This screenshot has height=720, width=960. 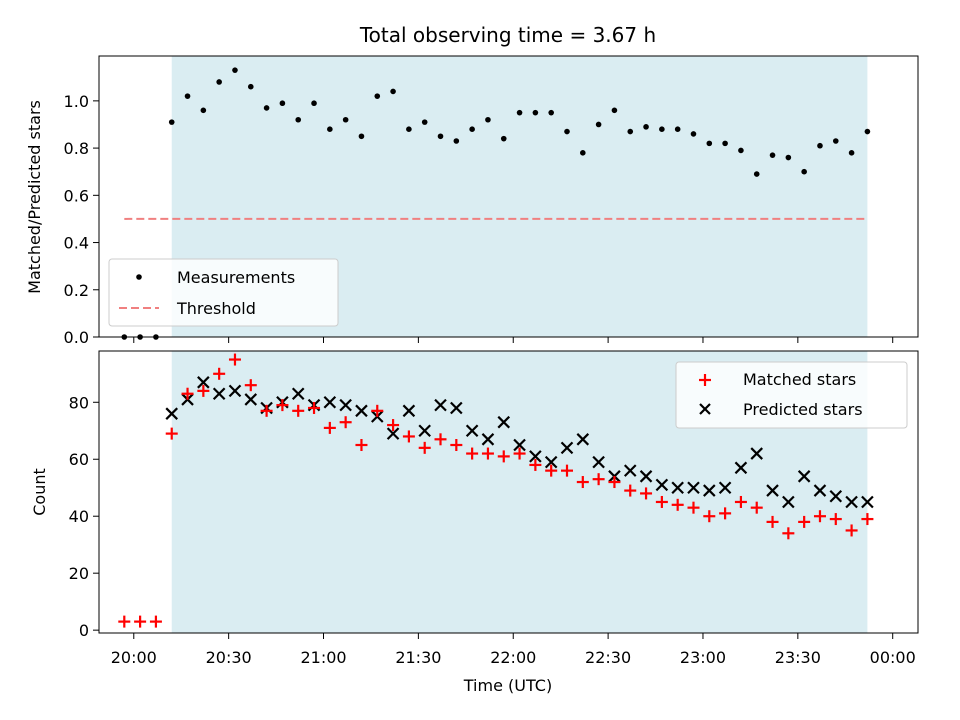 What do you see at coordinates (608, 657) in the screenshot?
I see `x-tick-label: 22:30` at bounding box center [608, 657].